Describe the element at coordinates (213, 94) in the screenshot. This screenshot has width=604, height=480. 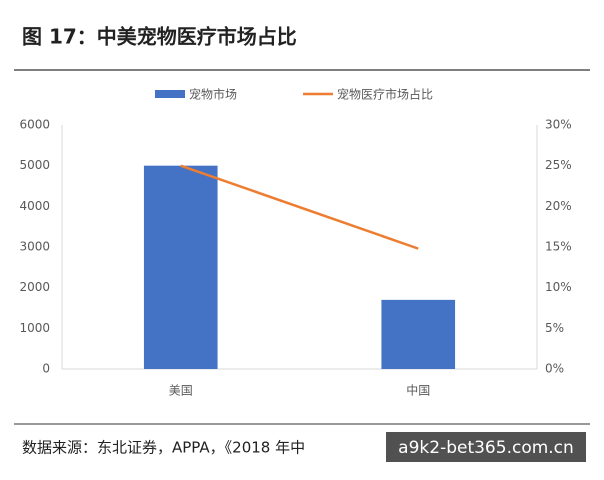
I see `legend-label: 宠物市场` at that location.